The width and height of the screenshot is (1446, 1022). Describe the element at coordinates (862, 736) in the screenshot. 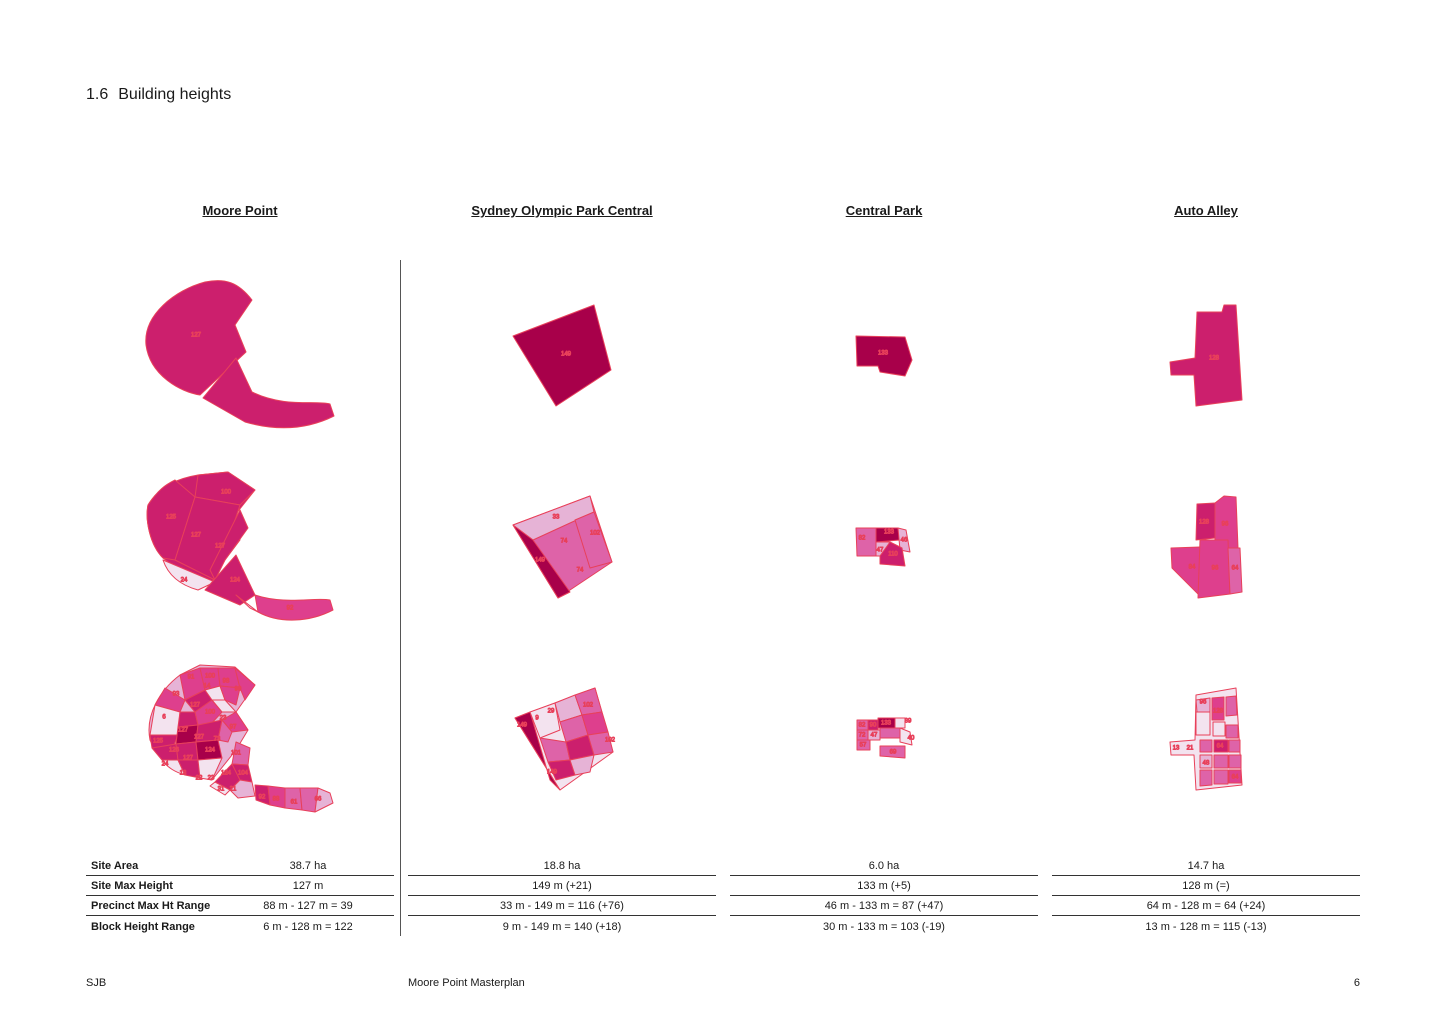

I see `map-label: 72` at that location.